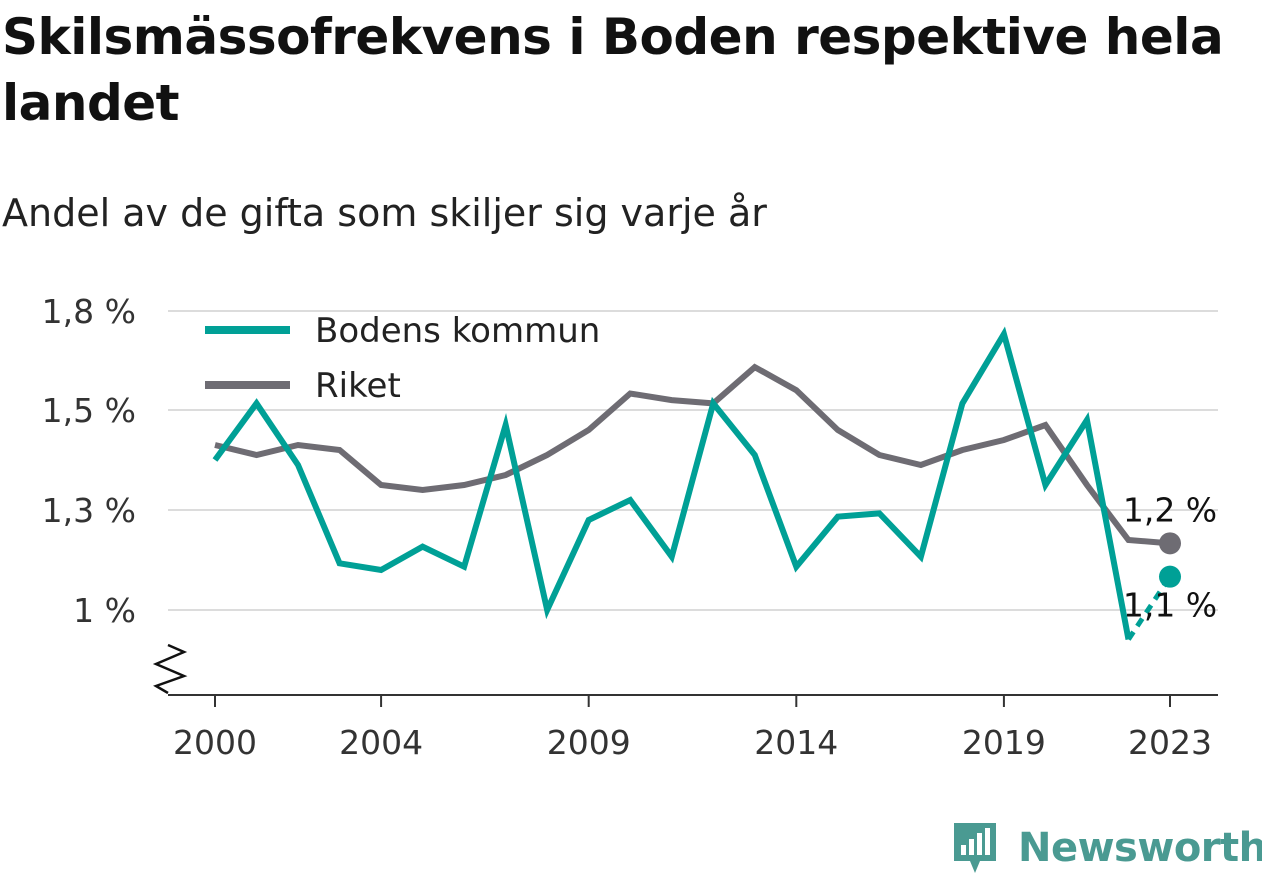 The height and width of the screenshot is (879, 1262). Describe the element at coordinates (89, 510) in the screenshot. I see `y-tick-label: 1,3 %` at that location.